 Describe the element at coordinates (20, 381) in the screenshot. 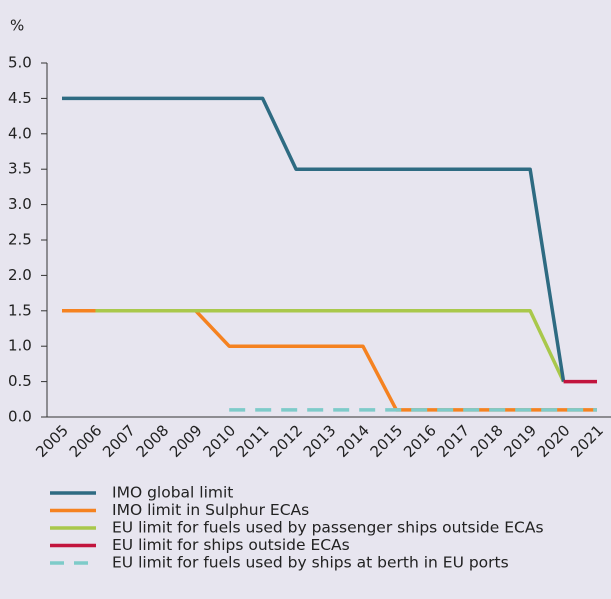

I see `y-tick-label: 0.5` at that location.